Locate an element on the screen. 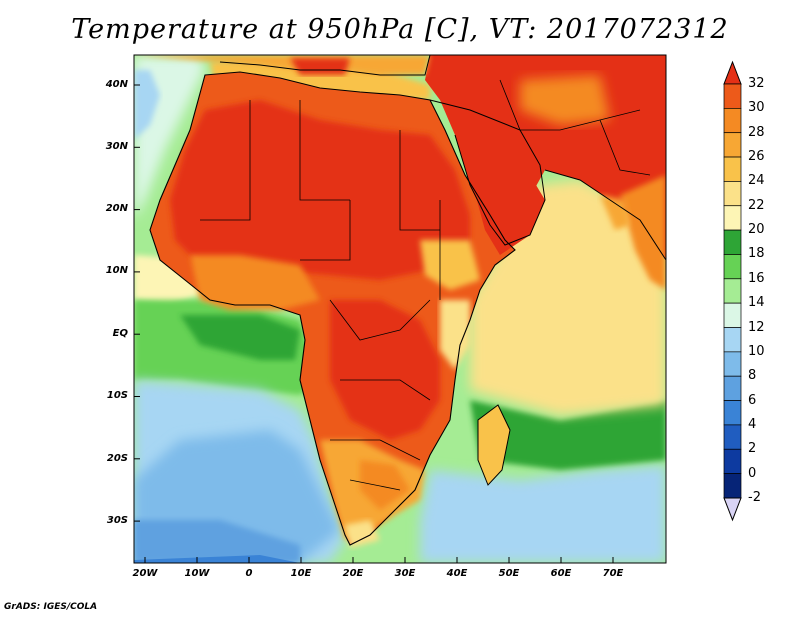 This screenshot has height=618, width=800. coastline-red-sea is located at coordinates (487, 172).